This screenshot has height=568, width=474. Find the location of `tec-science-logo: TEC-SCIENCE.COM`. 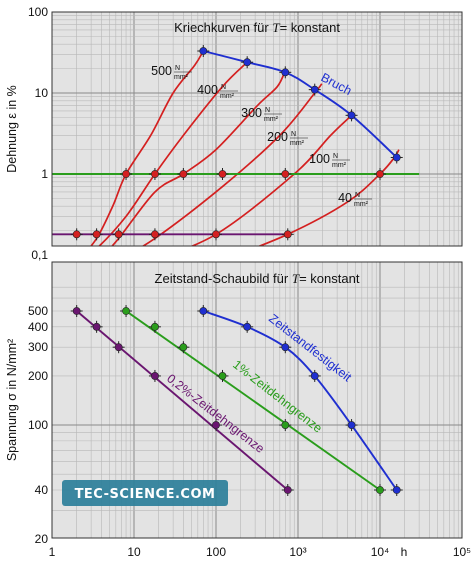

tec-science-logo: TEC-SCIENCE.COM is located at coordinates (145, 493).